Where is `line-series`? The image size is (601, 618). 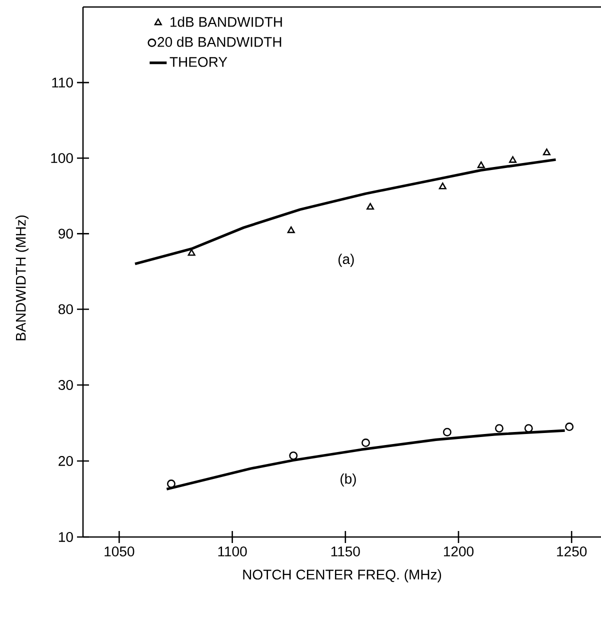
line-series is located at coordinates (346, 212).